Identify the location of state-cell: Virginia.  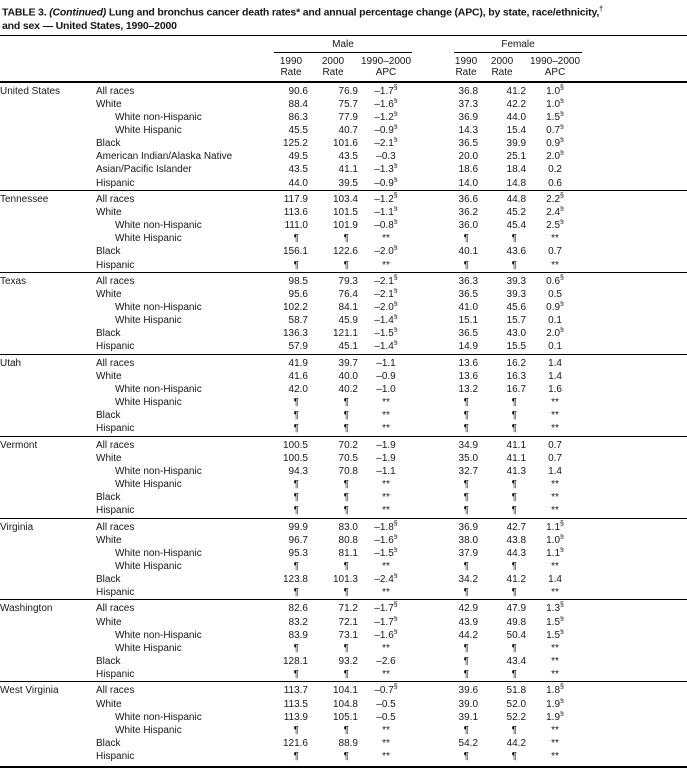
(48, 525).